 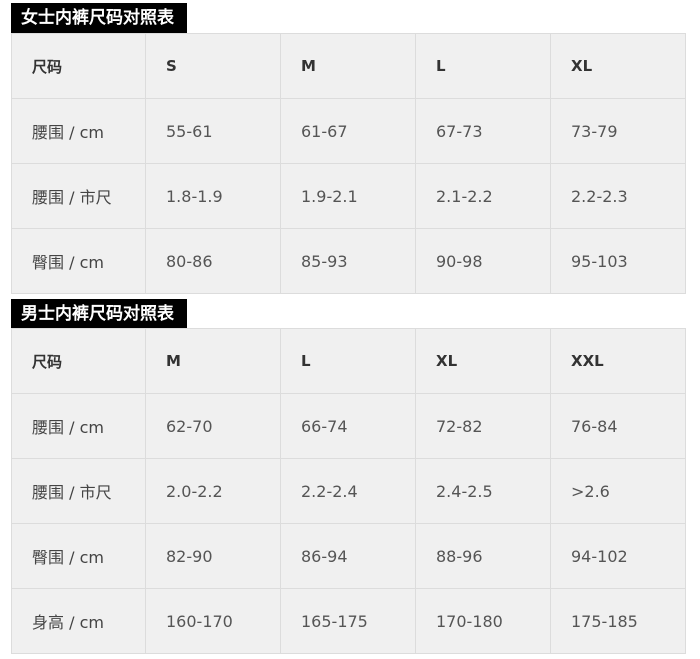 What do you see at coordinates (213, 556) in the screenshot?
I see `table-cell: 82-90` at bounding box center [213, 556].